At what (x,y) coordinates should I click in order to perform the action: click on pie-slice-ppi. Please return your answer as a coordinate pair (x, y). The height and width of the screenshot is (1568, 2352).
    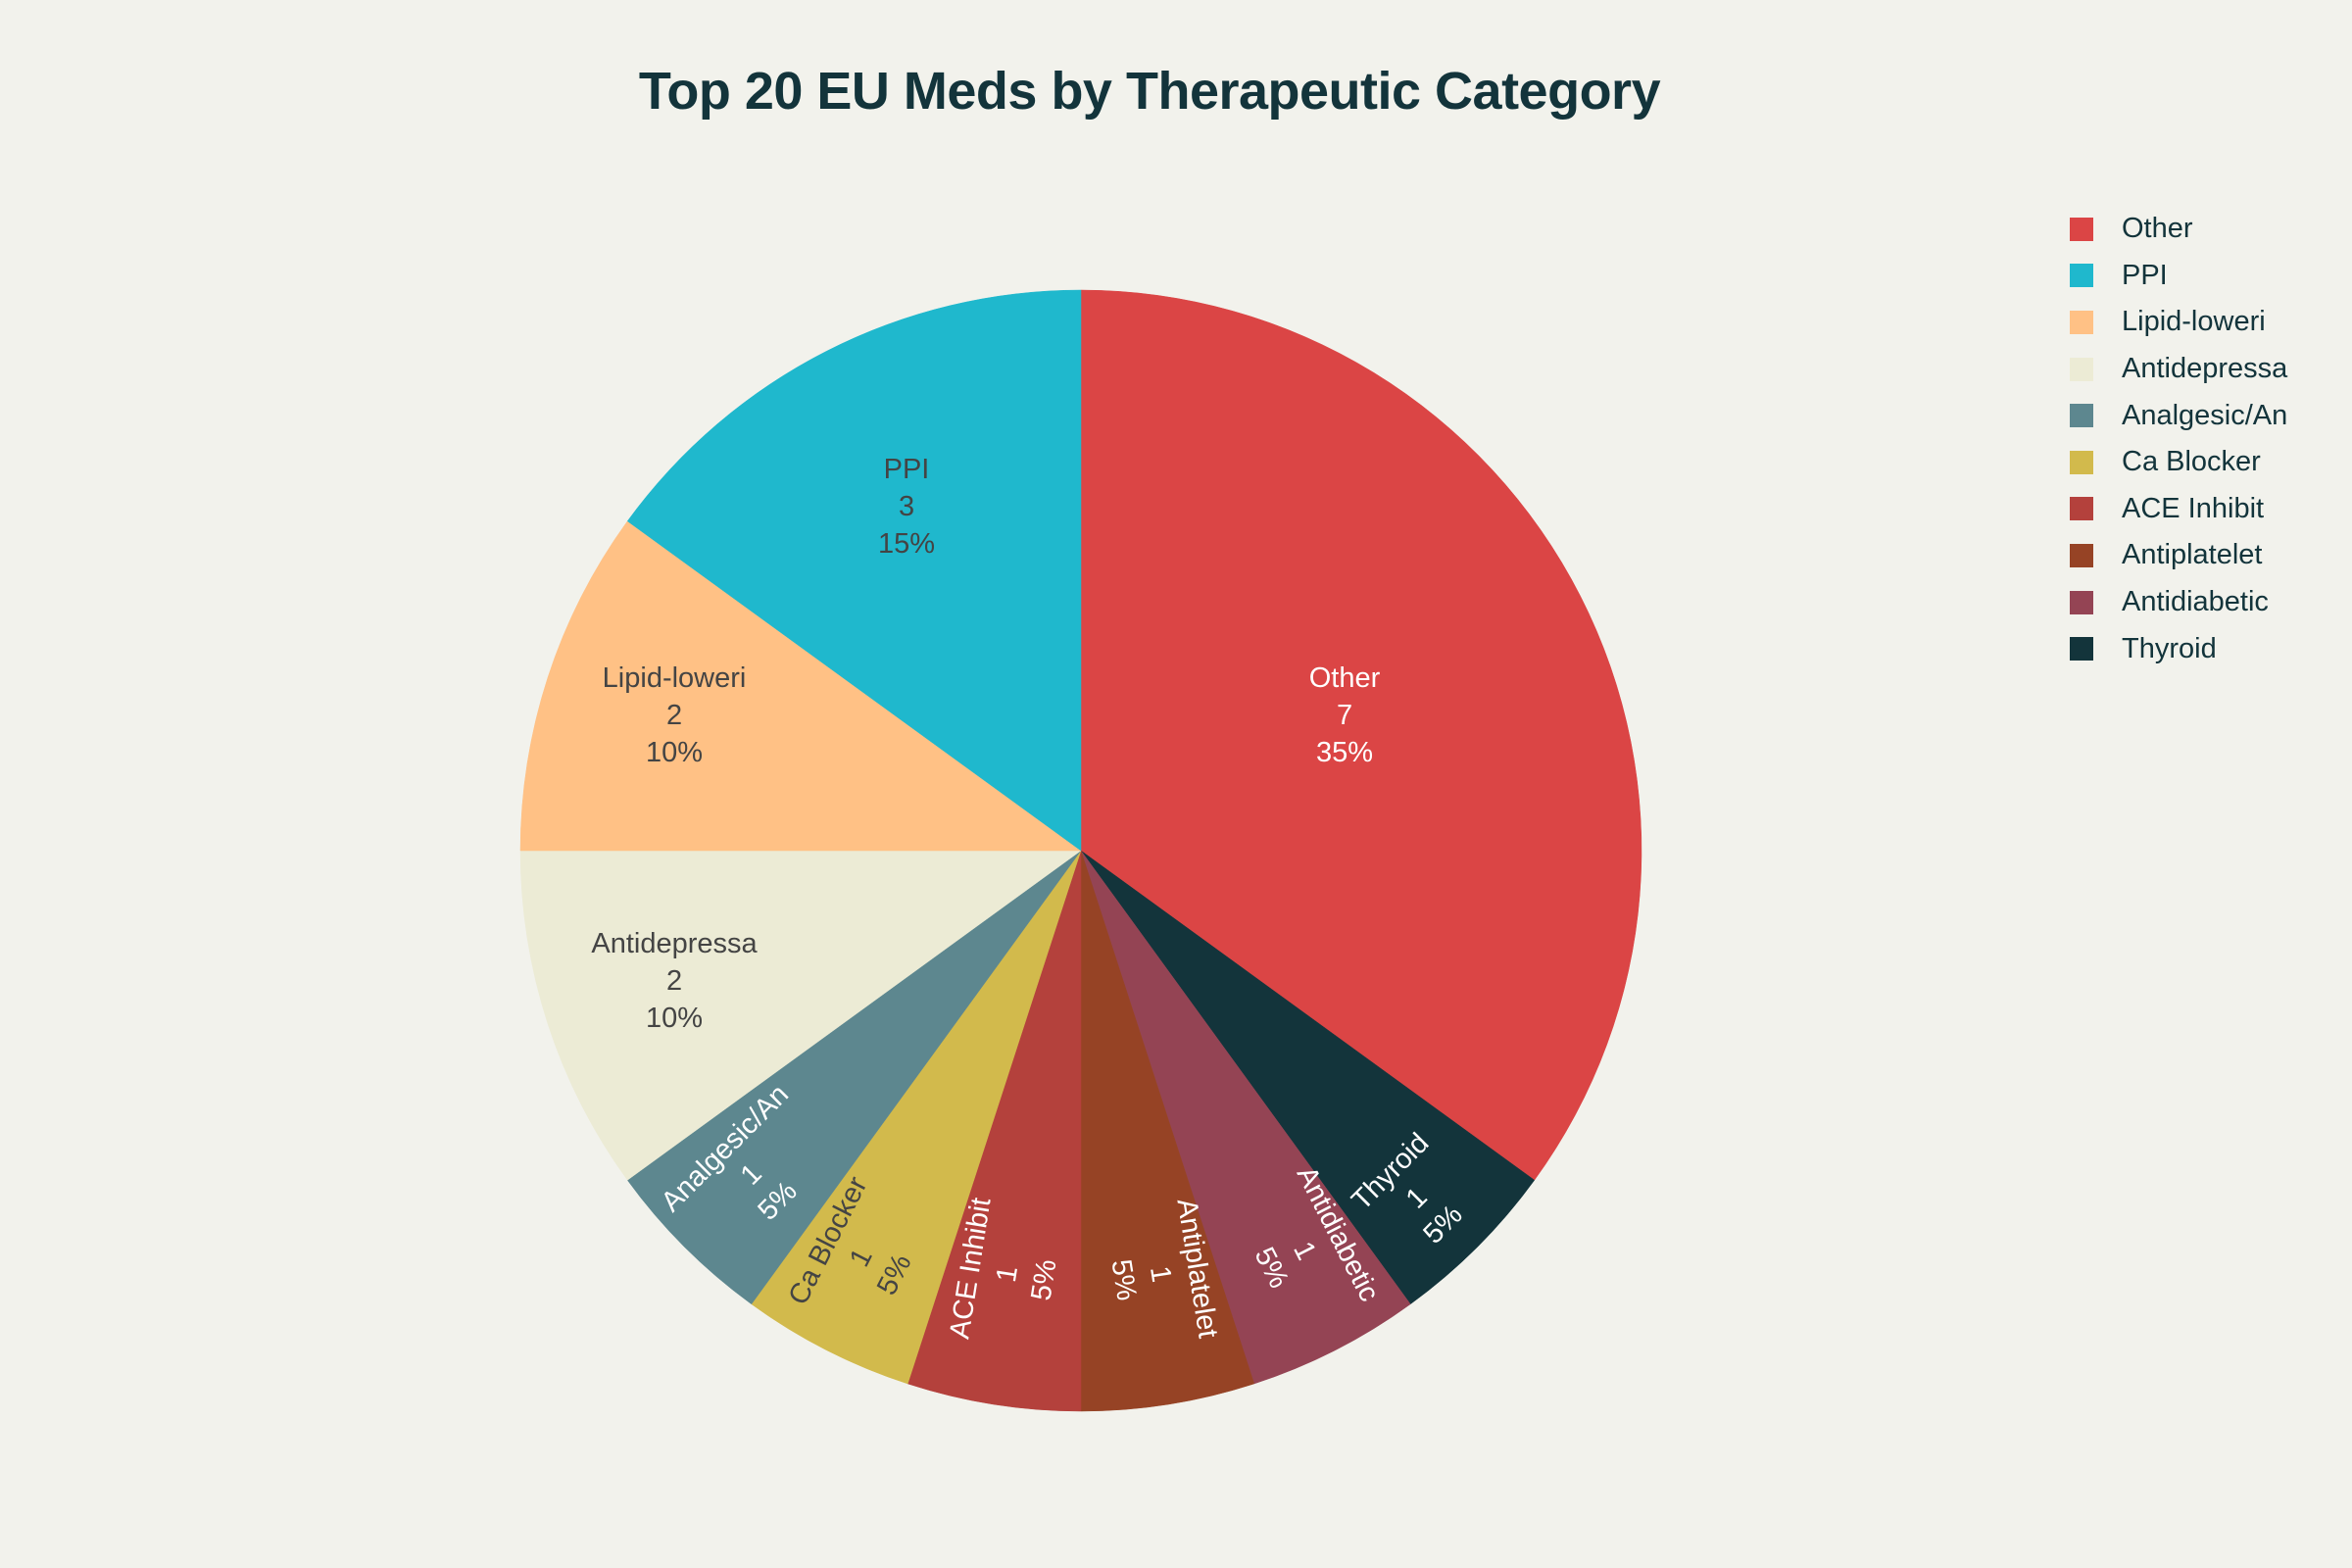
    Looking at the image, I should click on (854, 570).